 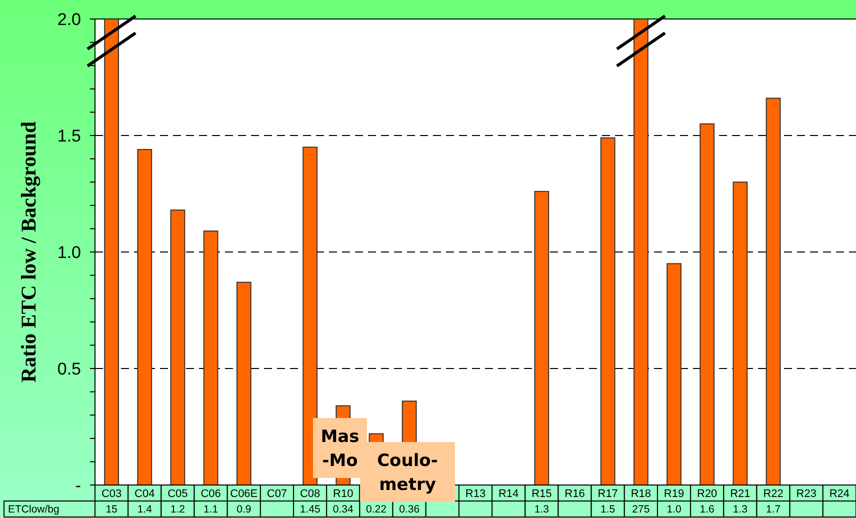 What do you see at coordinates (773, 494) in the screenshot?
I see `x-tick-label: R22` at bounding box center [773, 494].